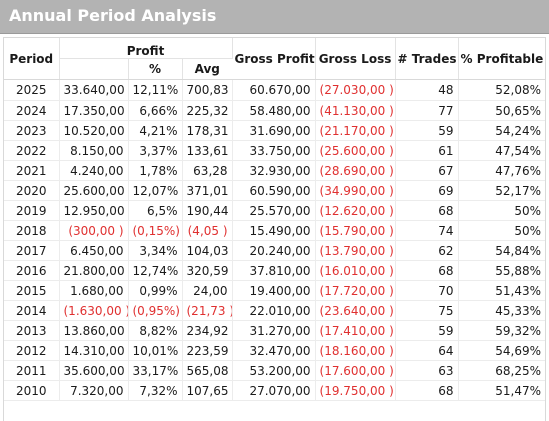  What do you see at coordinates (32, 190) in the screenshot?
I see `cell-period: 2020` at bounding box center [32, 190].